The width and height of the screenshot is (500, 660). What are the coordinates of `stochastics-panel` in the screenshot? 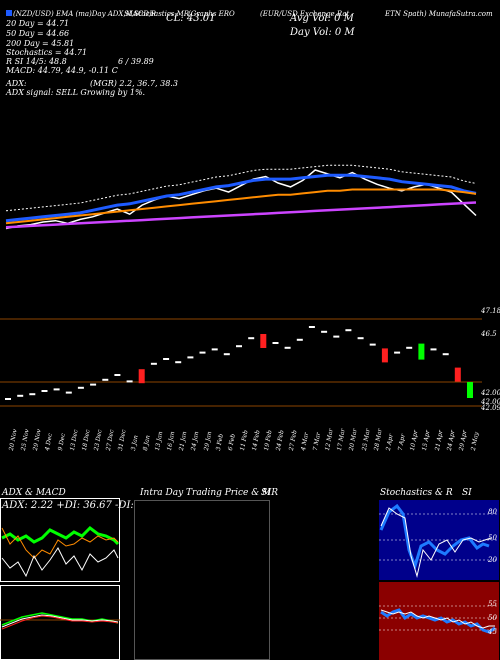 It's located at (439, 540).